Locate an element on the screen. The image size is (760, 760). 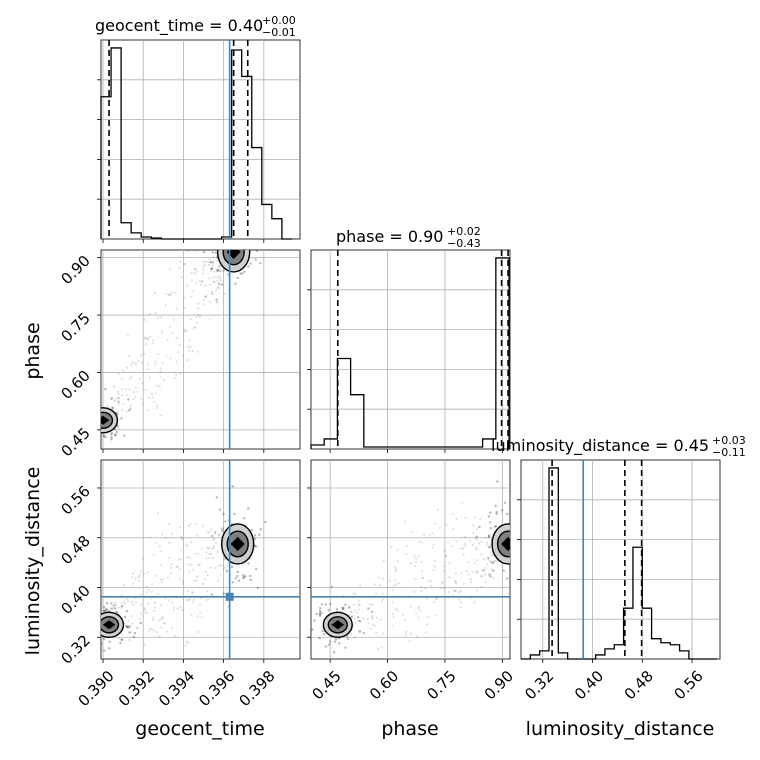
histogram-geocent_time is located at coordinates (196, 143).